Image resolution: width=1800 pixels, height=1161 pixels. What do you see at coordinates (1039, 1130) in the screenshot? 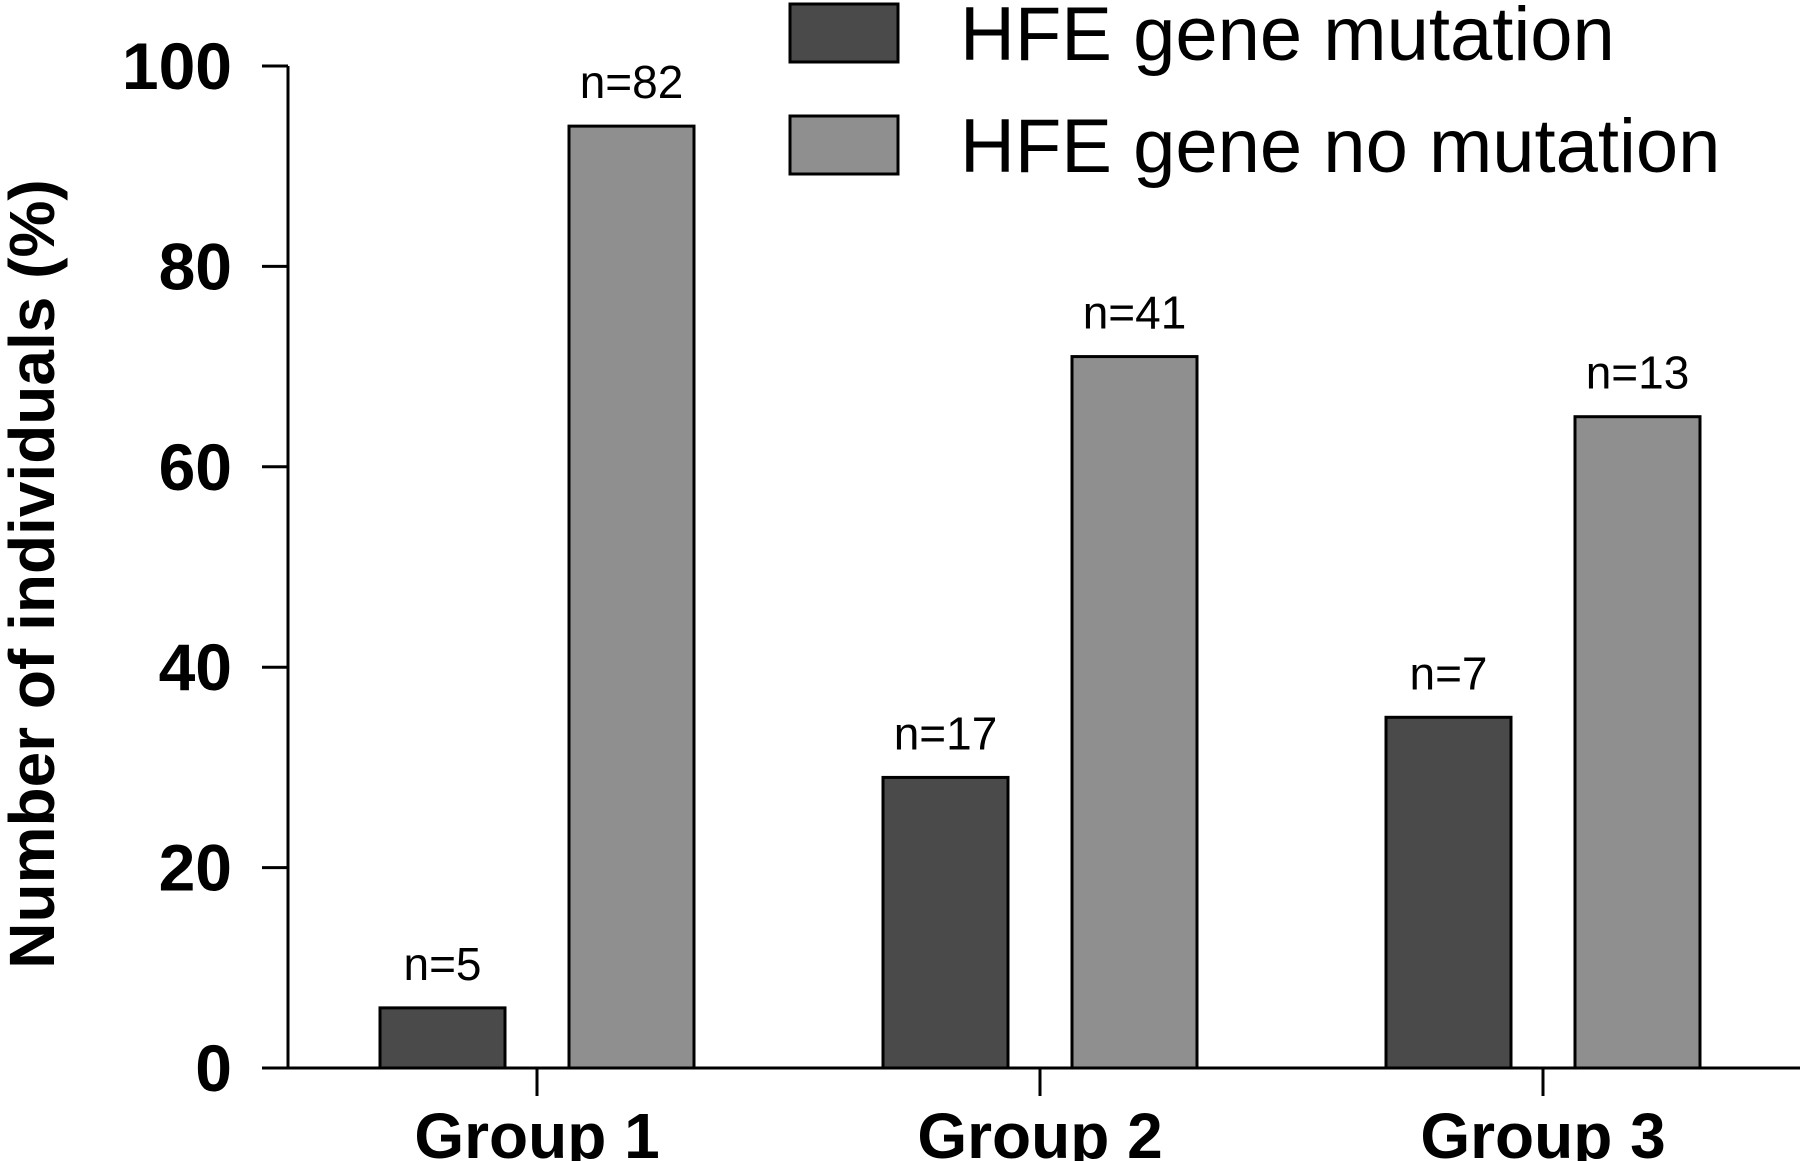
I see `x-category-label: Group 2` at bounding box center [1039, 1130].